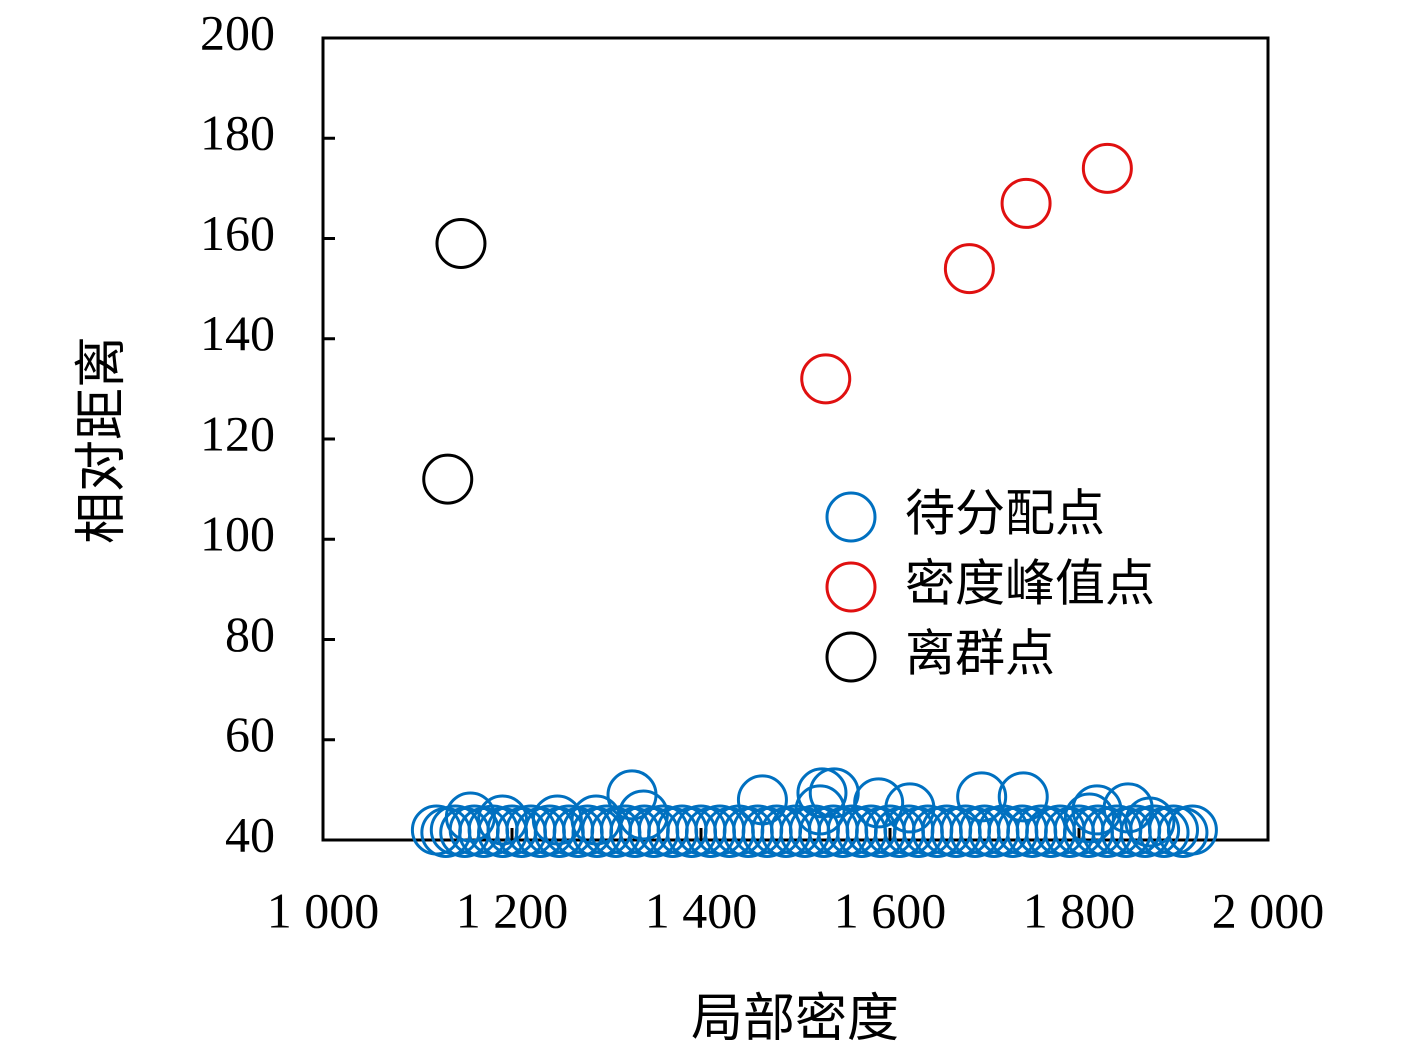 The image size is (1417, 1058). I want to click on x-tick-label: 1 000, so click(323, 910).